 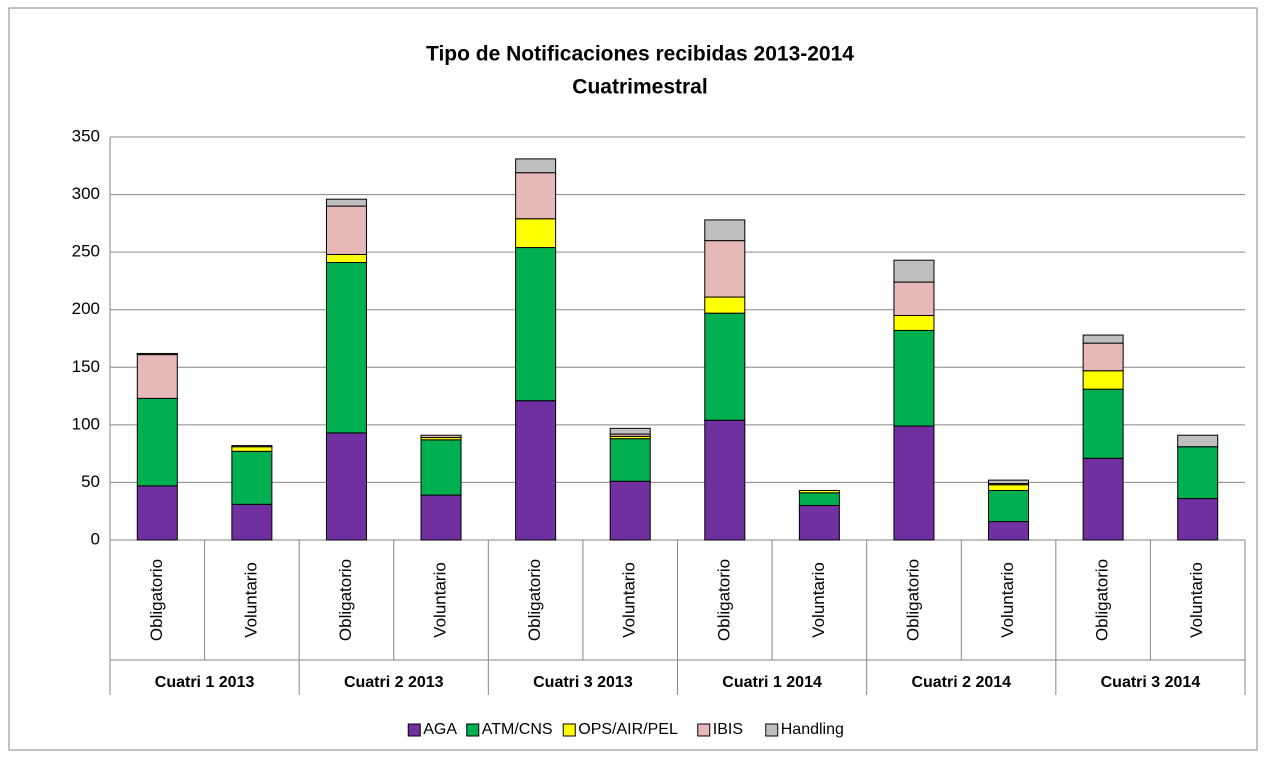 I want to click on y-tick-label: 350, so click(x=86, y=135).